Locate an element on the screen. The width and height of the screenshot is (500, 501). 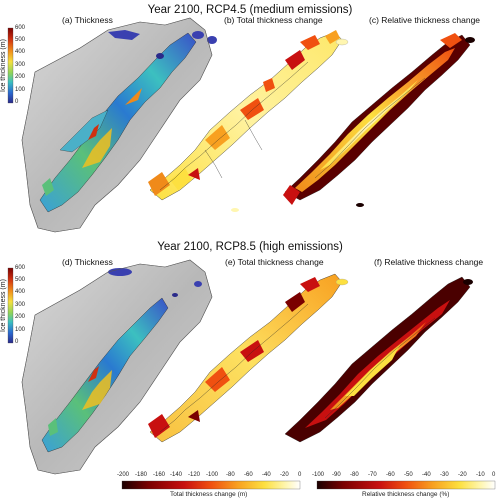
thickness-colorbar-title-bottom: Ice thickness (m) is located at coordinates (3, 305).